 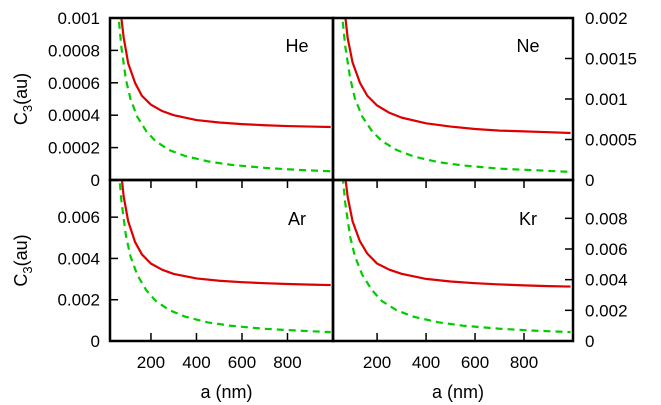 What do you see at coordinates (74, 50) in the screenshot?
I see `y-tick-label: 0.0008` at bounding box center [74, 50].